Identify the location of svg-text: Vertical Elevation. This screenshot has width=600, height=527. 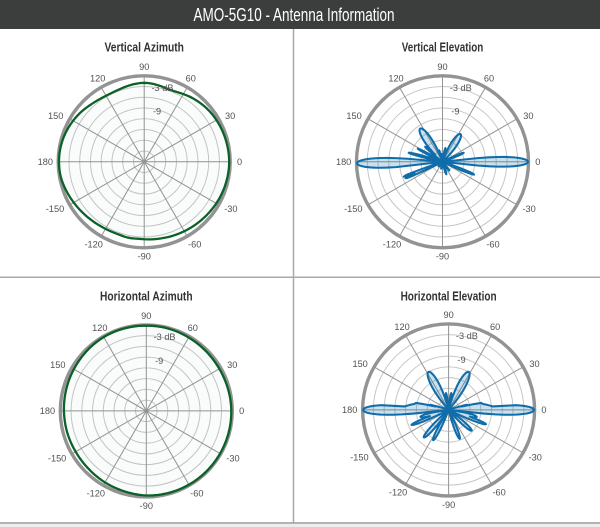
(443, 48).